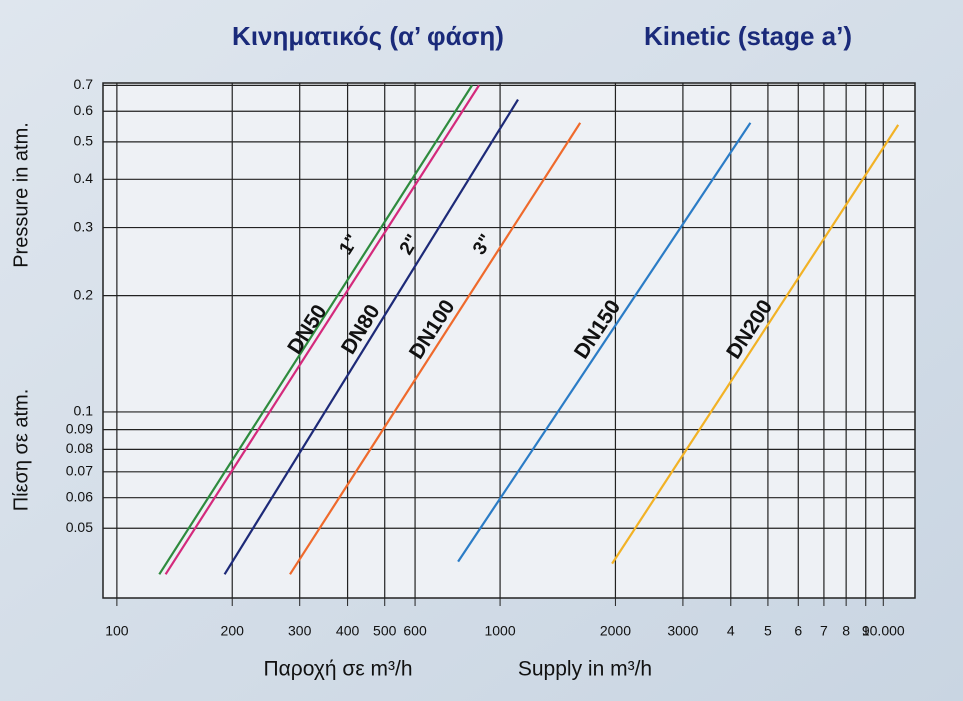 The image size is (963, 701). I want to click on x-axis-label-alt: Supply in m³/h, so click(585, 669).